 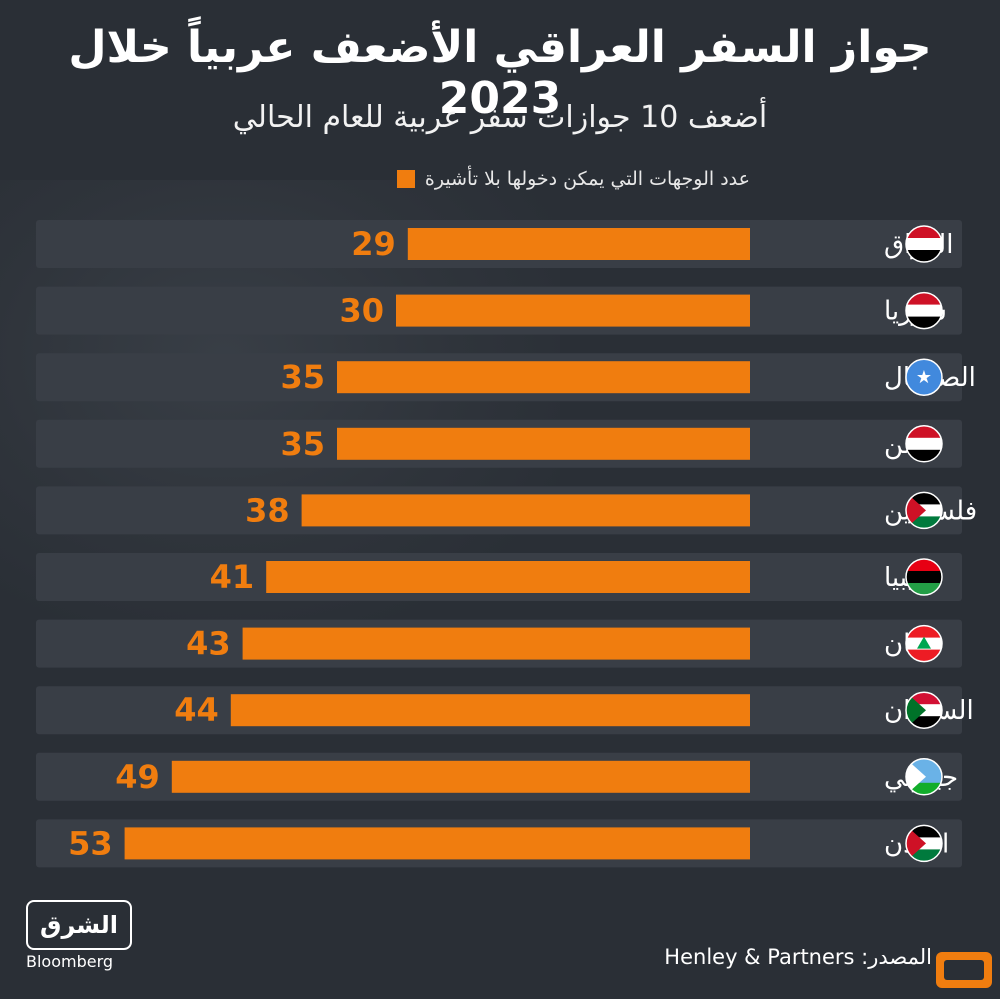 What do you see at coordinates (361, 311) in the screenshot?
I see `data-label: 30` at bounding box center [361, 311].